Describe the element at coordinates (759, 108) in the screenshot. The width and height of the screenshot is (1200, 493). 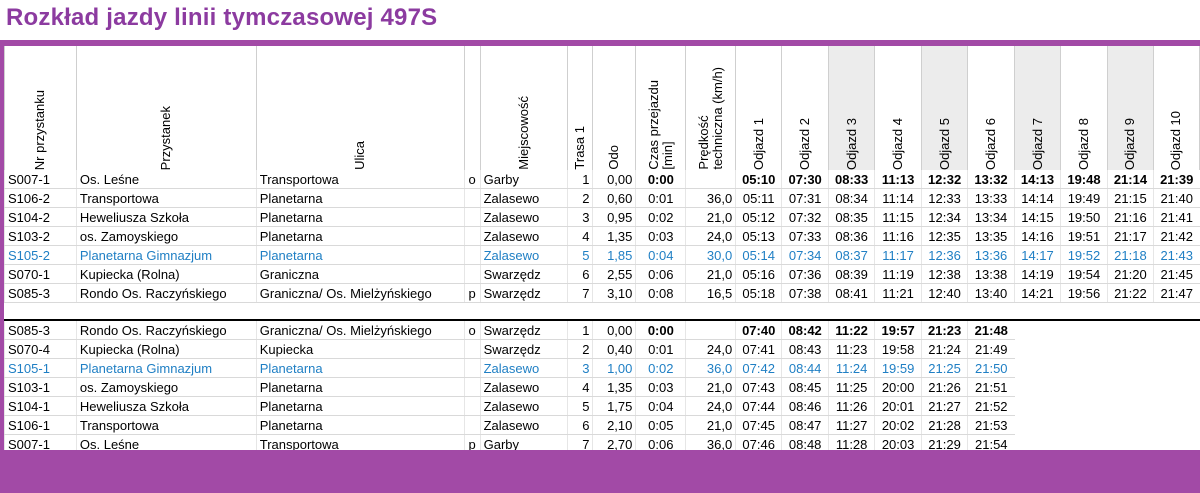
I see `header-departure-1: Odjazd 1` at that location.